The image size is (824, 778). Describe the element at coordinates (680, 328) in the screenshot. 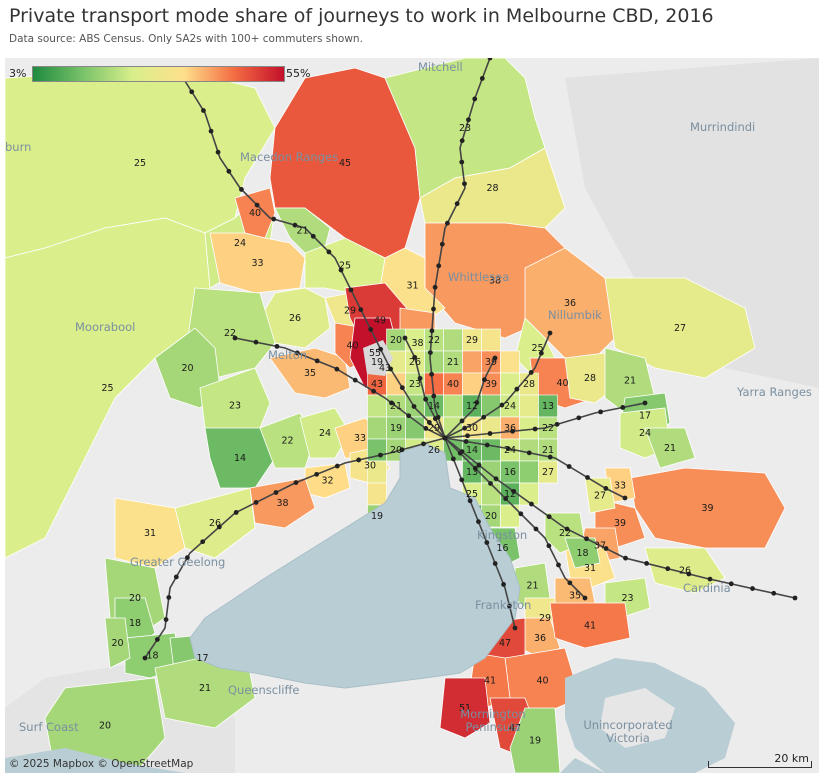

I see `region-yarra-glen` at that location.